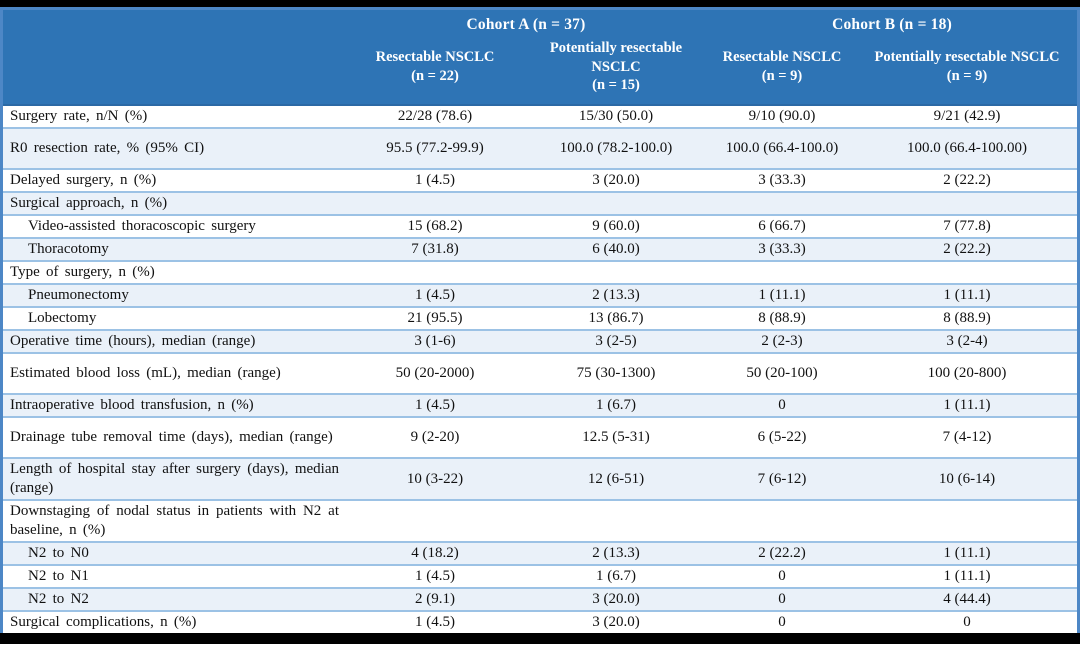 This screenshot has width=1080, height=649. I want to click on cell-value: 100.0 (66.4-100.00), so click(967, 148).